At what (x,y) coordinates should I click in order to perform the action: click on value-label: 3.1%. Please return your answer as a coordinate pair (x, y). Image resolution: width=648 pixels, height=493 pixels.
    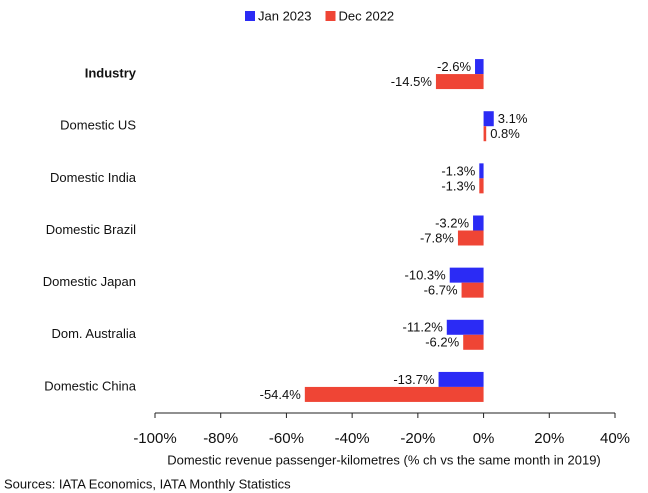
    Looking at the image, I should click on (513, 118).